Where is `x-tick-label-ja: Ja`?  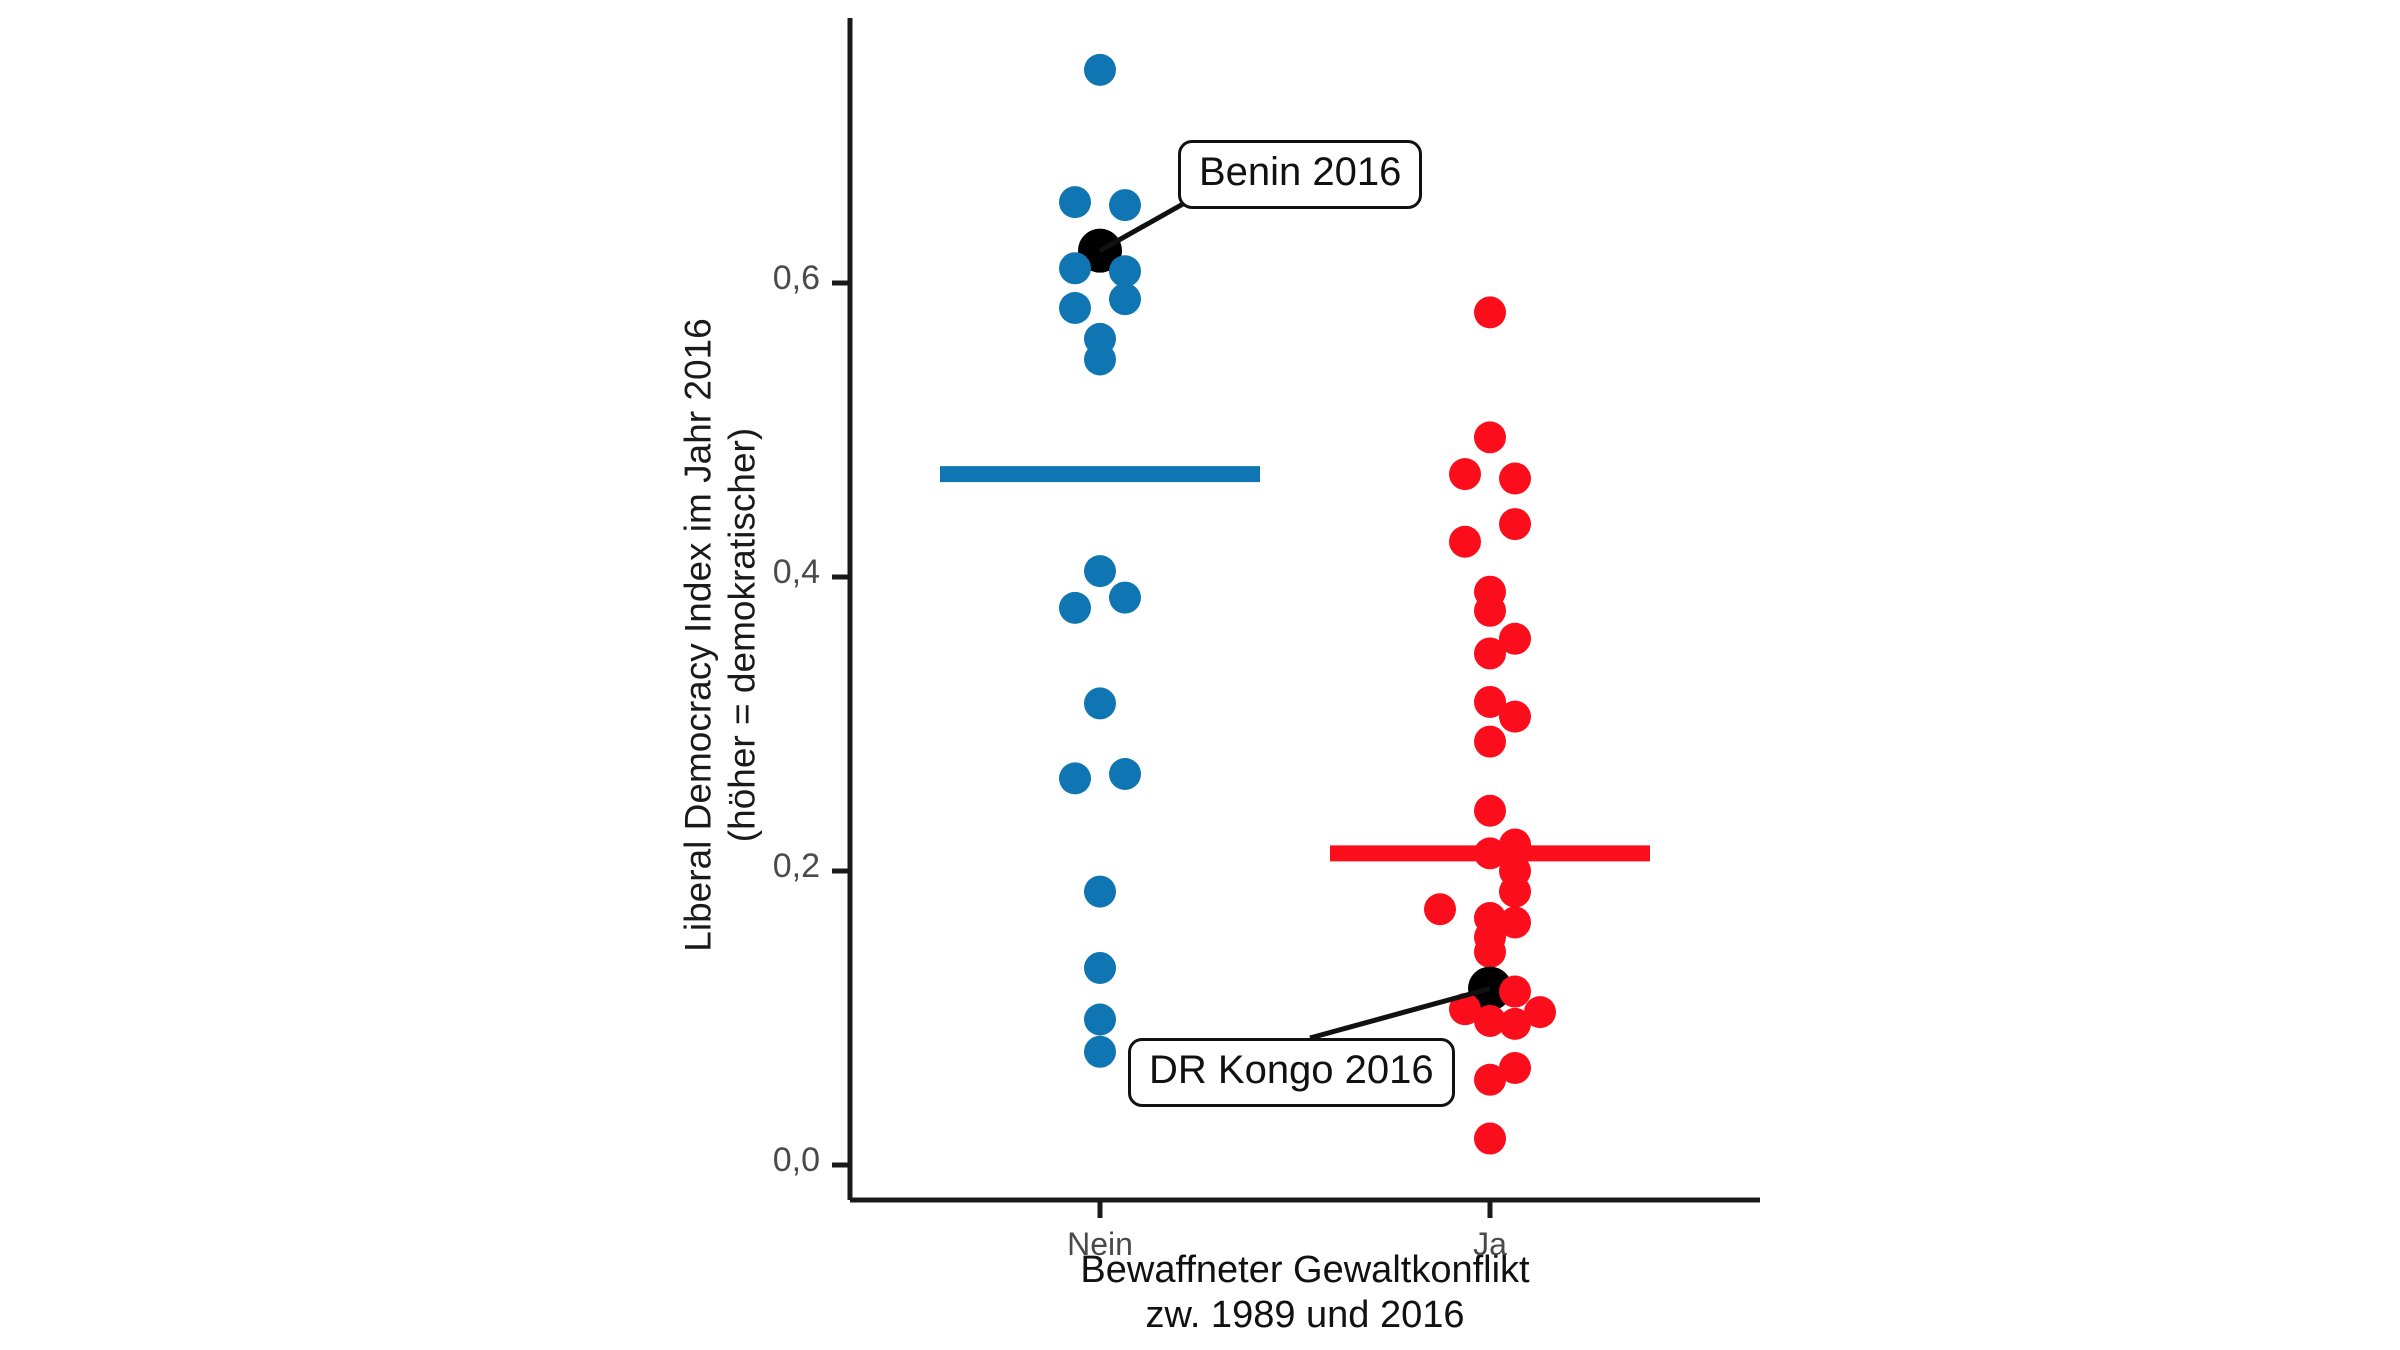
x-tick-label-ja: Ja is located at coordinates (1490, 1244).